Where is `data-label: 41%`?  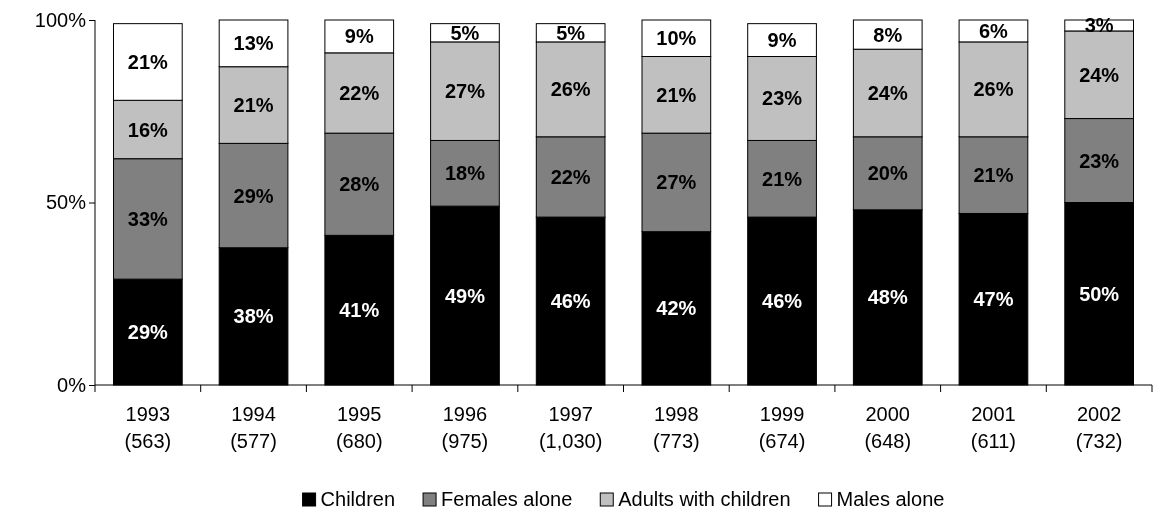 data-label: 41% is located at coordinates (359, 310).